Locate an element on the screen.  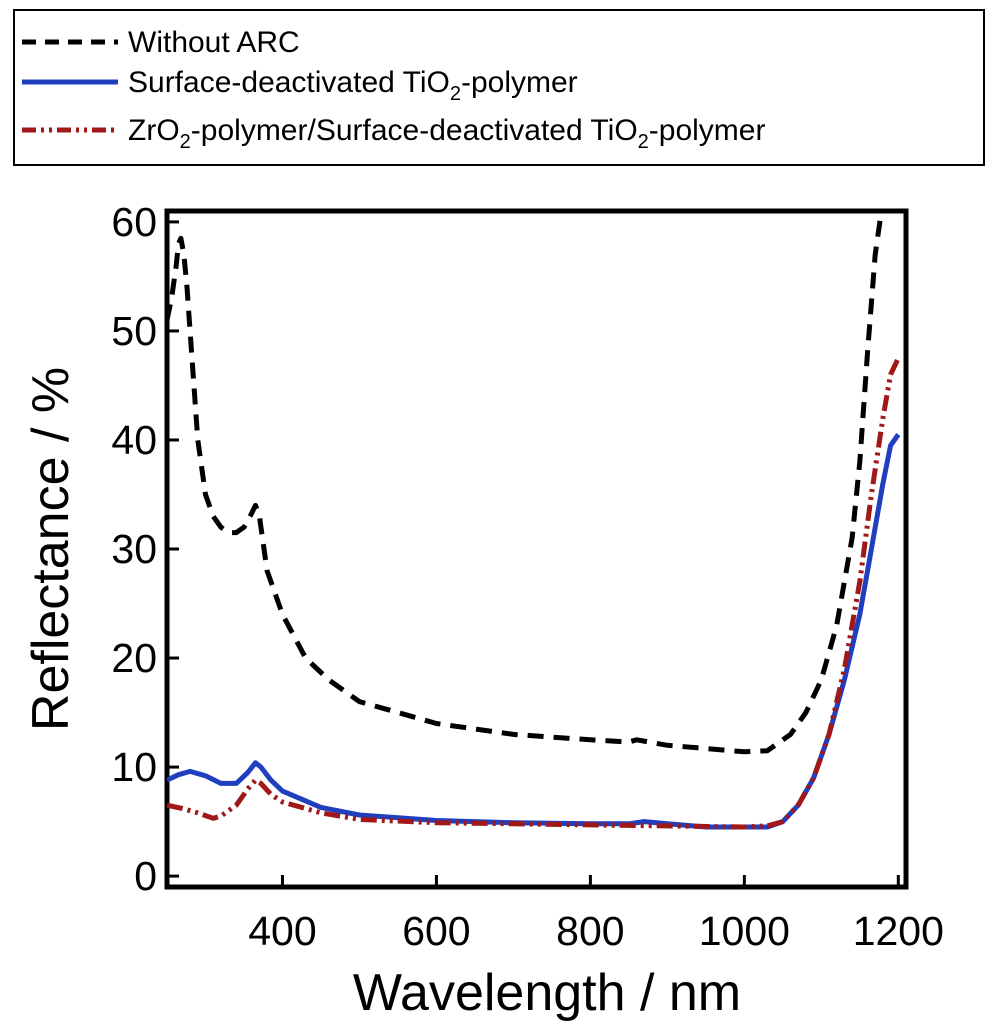
x-tick-label-1000: 1000 is located at coordinates (744, 931).